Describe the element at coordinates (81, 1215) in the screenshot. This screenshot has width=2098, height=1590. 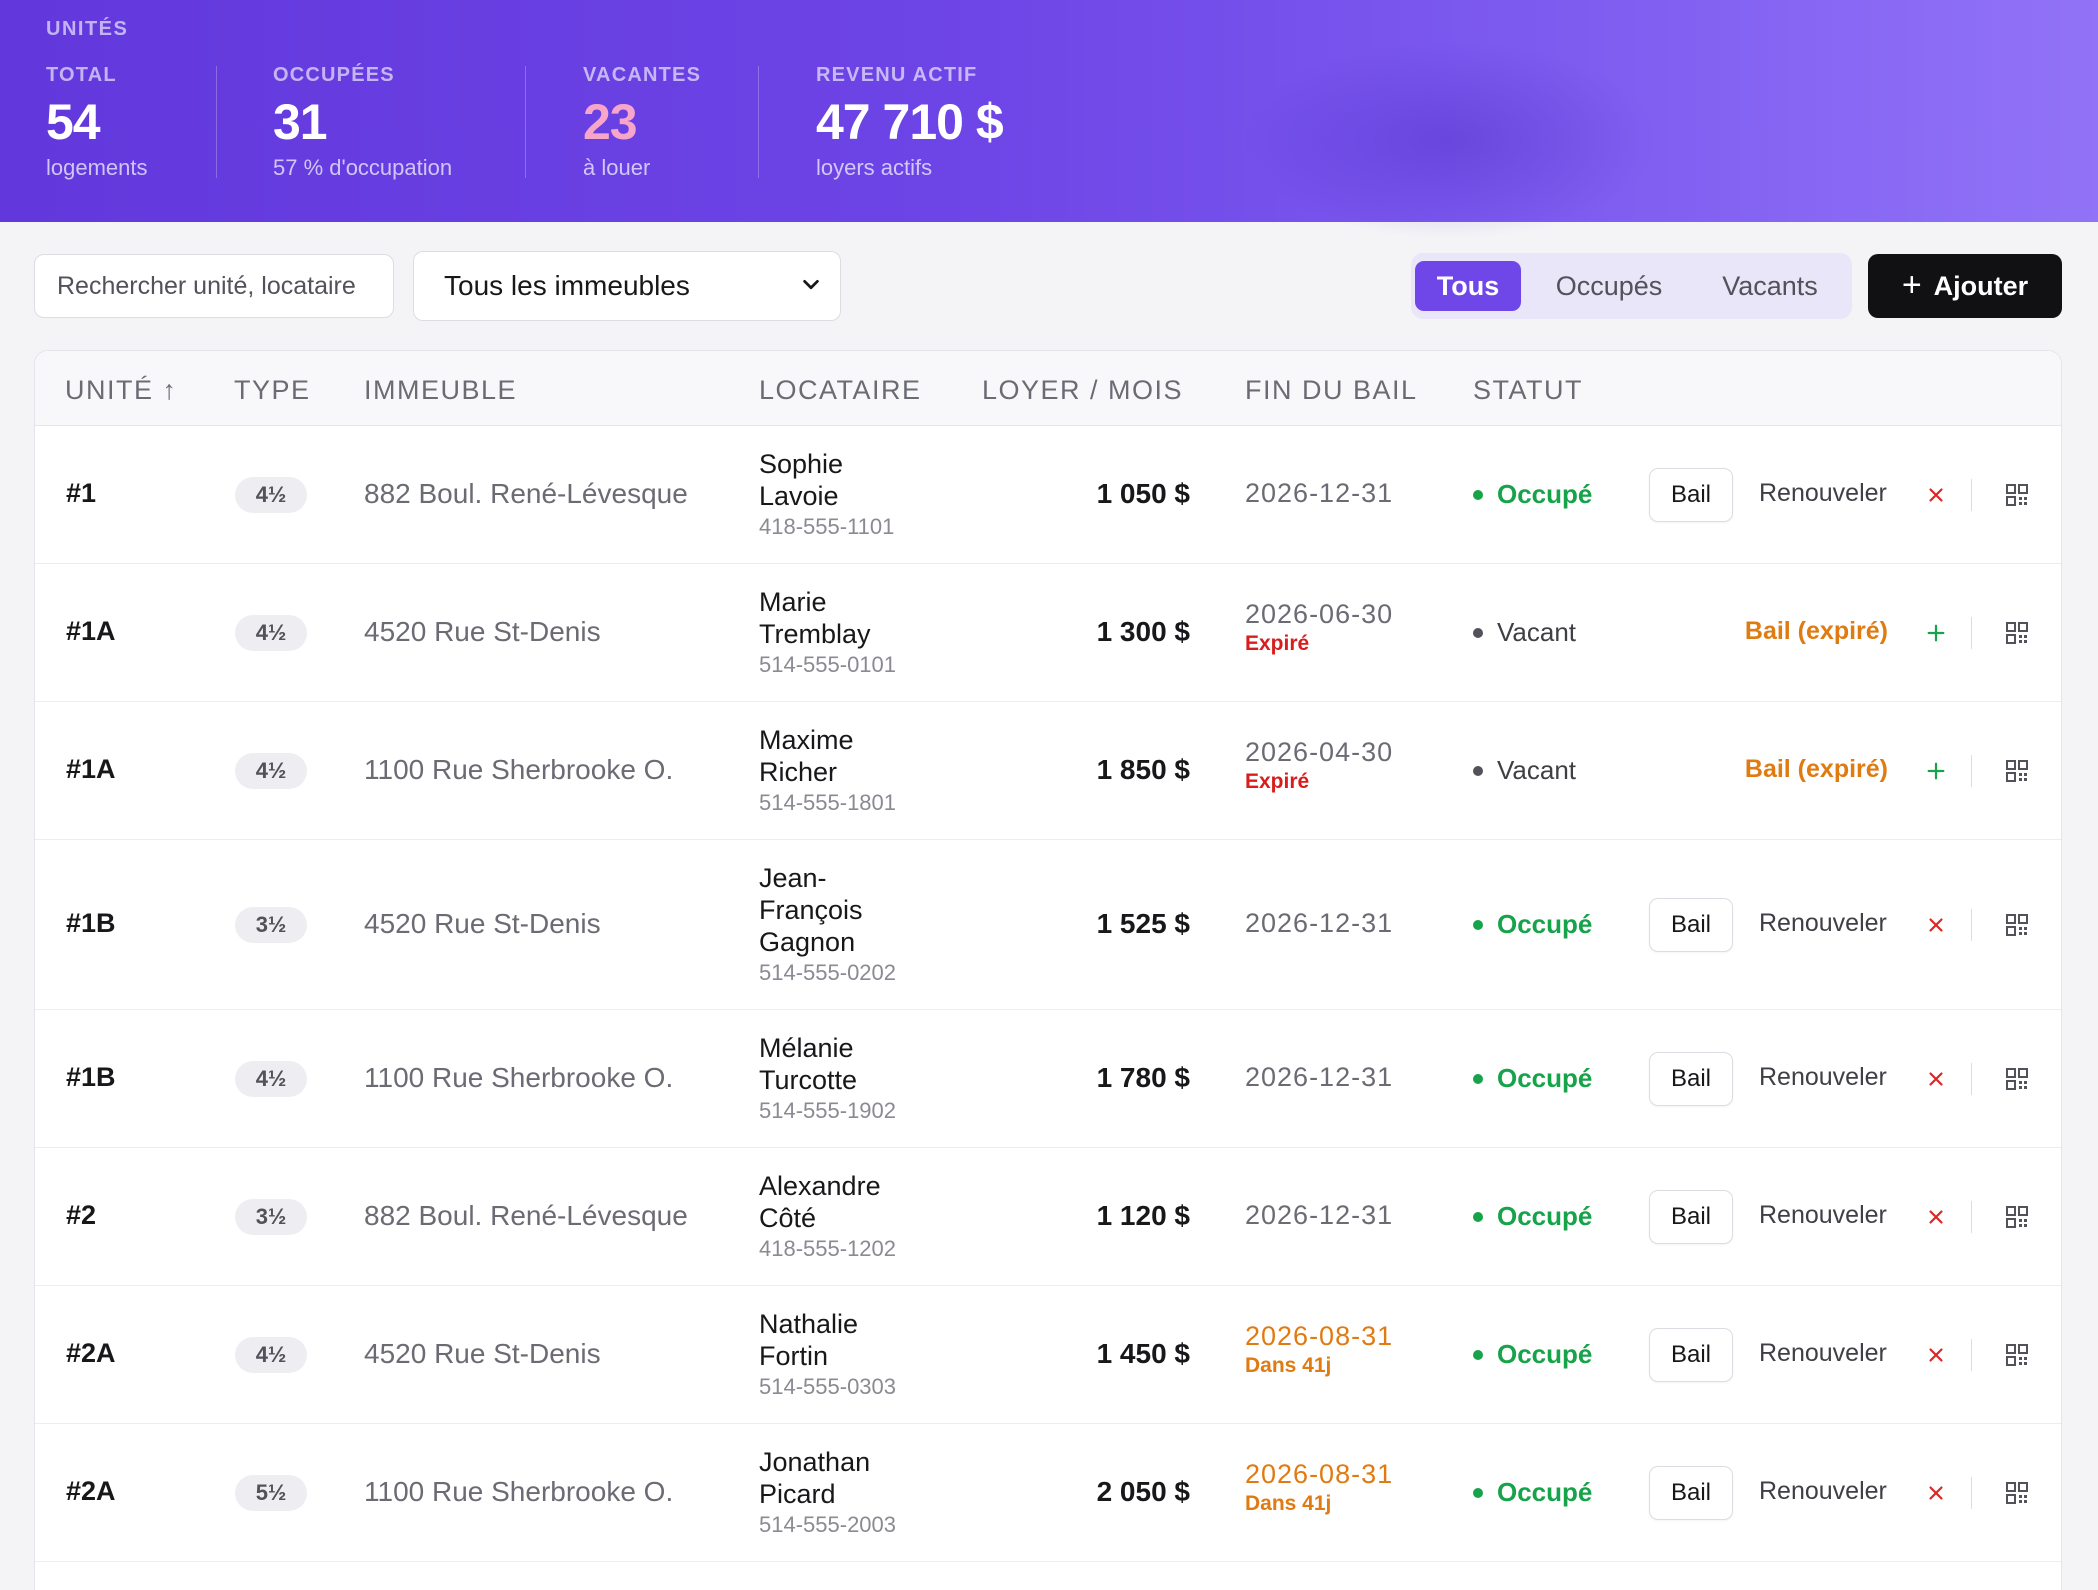
I see `unit-number: #2` at that location.